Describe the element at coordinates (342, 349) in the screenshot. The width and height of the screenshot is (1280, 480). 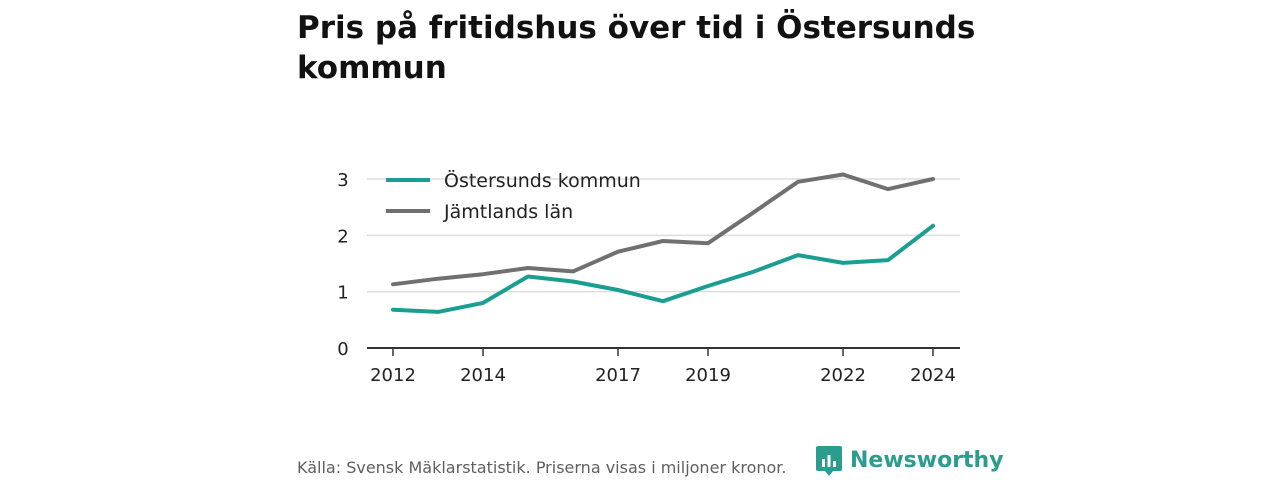
I see `y-tick-label: 0` at that location.